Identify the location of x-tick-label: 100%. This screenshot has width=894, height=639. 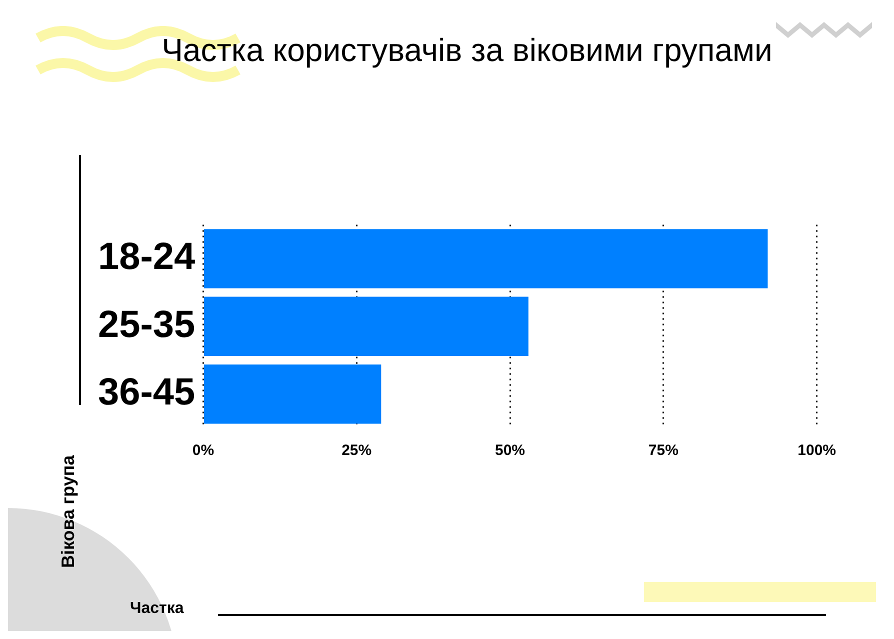
(817, 451).